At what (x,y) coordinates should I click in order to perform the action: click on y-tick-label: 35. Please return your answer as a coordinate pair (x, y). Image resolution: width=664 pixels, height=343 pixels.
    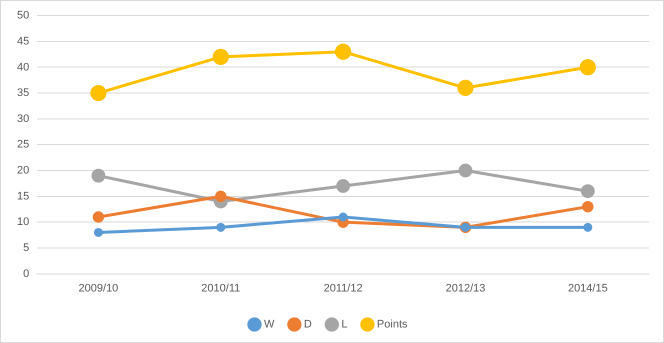
    Looking at the image, I should click on (23, 93).